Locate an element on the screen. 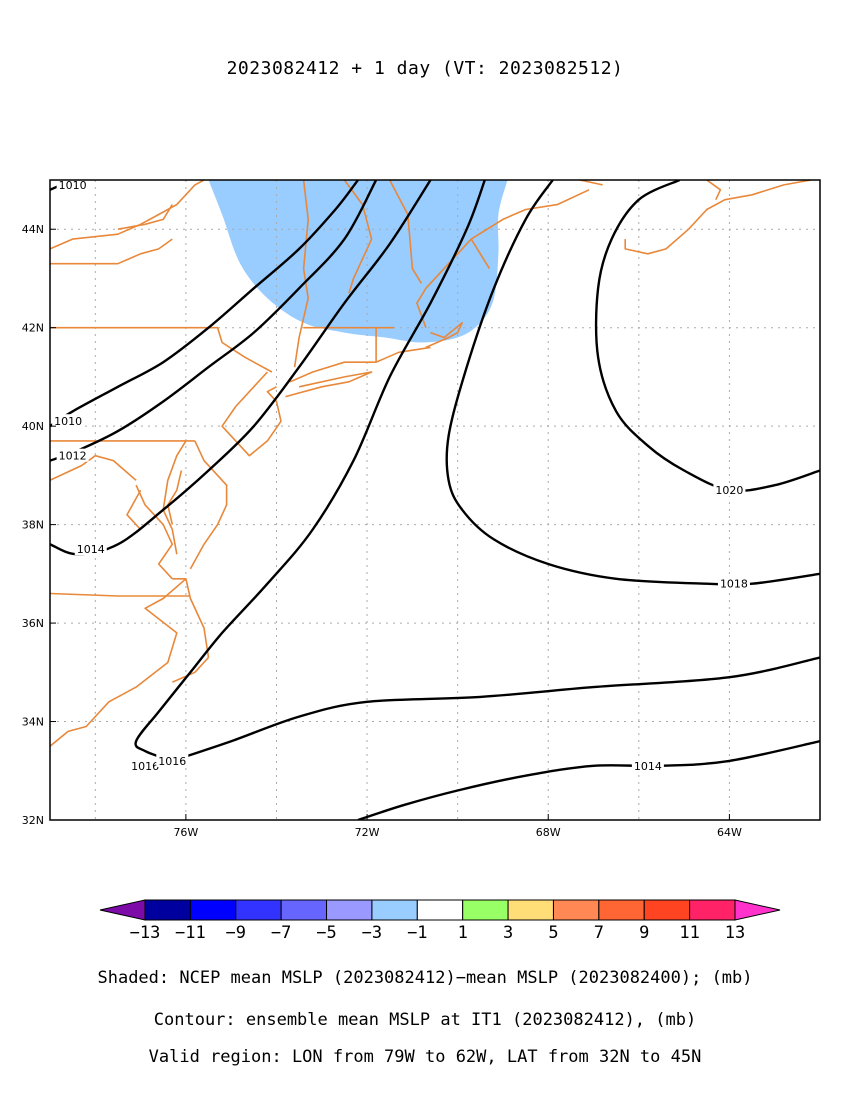 The image size is (850, 1100). y-tick-label: 32N is located at coordinates (33, 820).